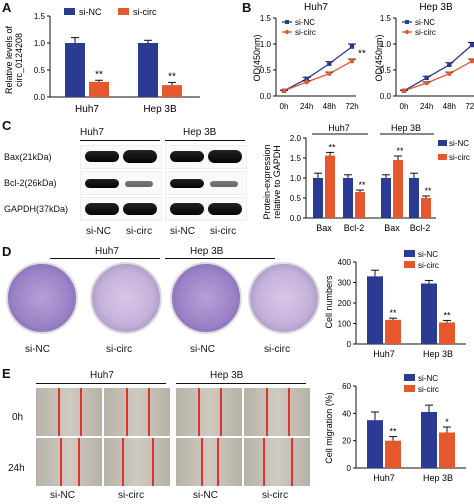 The width and height of the screenshot is (474, 504). I want to click on chart-d-bar-nc, so click(429, 313).